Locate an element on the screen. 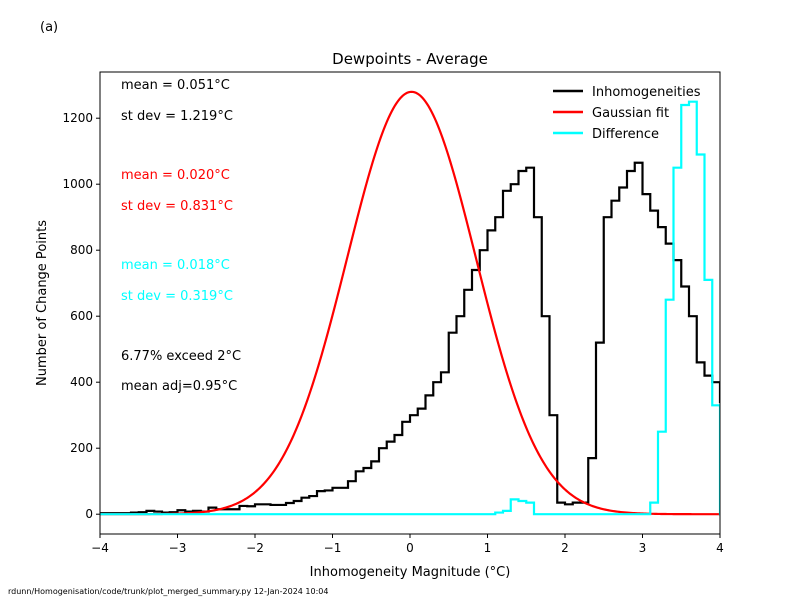  stat-annotation: mean = 0.051°C is located at coordinates (175, 85).